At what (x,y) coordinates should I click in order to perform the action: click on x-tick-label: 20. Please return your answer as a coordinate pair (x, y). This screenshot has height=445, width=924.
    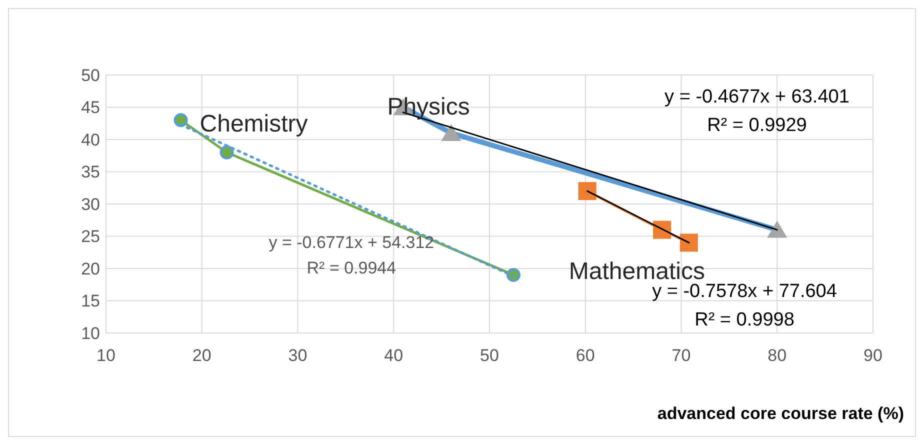
    Looking at the image, I should click on (202, 355).